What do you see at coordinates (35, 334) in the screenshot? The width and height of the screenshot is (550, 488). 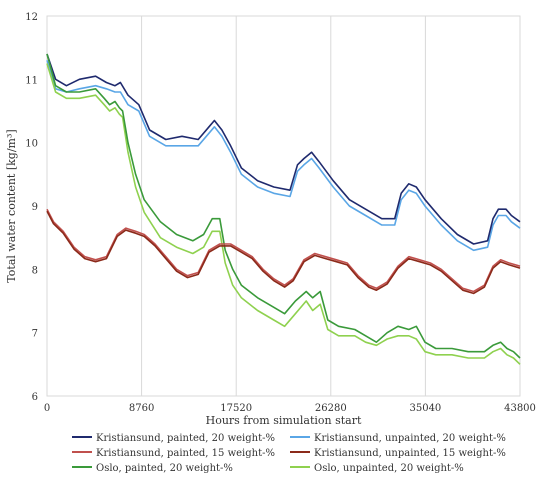 I see `y-tick-label: 7` at bounding box center [35, 334].